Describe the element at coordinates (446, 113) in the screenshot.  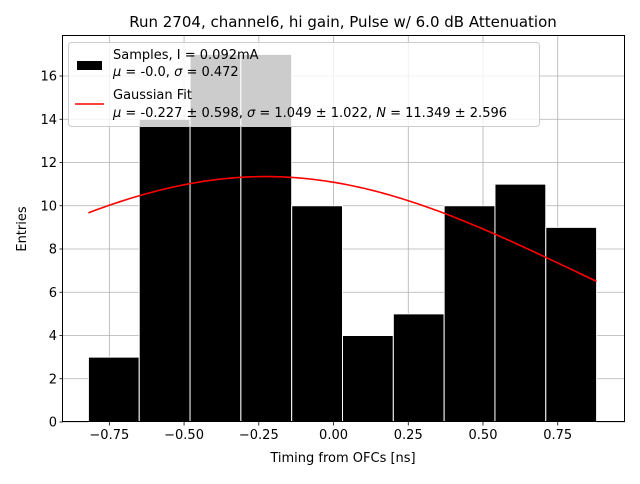
I see `legend-fit-n-value: = 11.349 ± 2.596` at that location.